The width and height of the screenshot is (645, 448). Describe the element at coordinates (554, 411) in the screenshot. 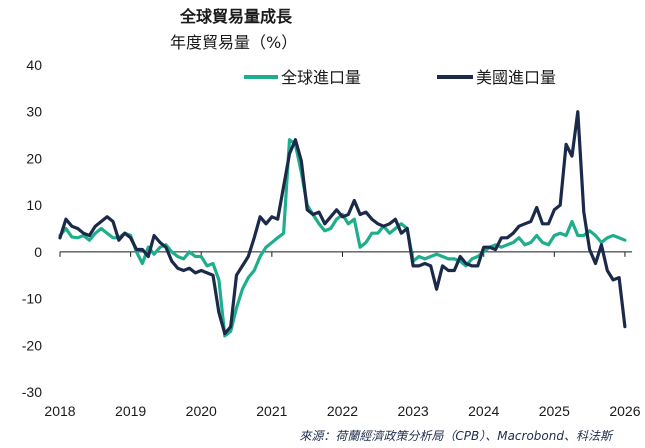

I see `x-tick-label: 2025` at that location.